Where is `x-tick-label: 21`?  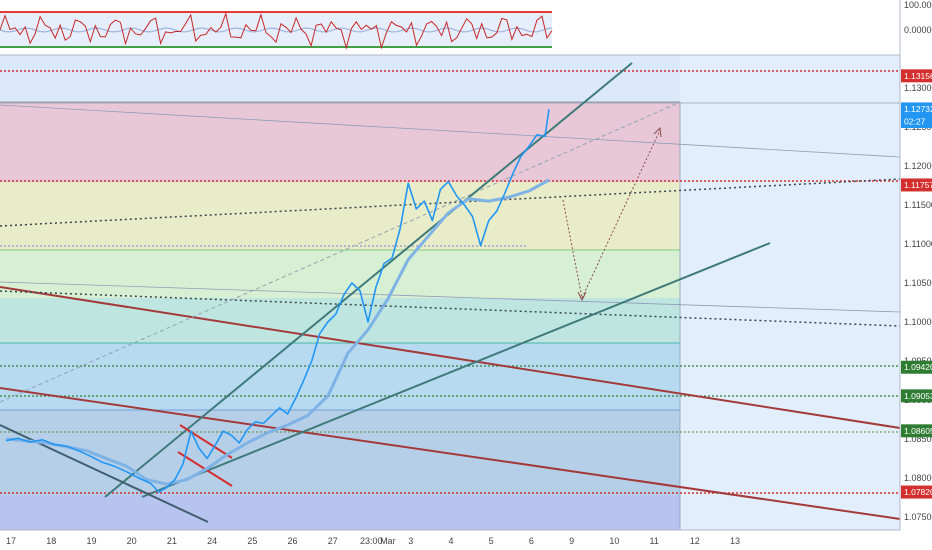
x-tick-label: 21 is located at coordinates (172, 541).